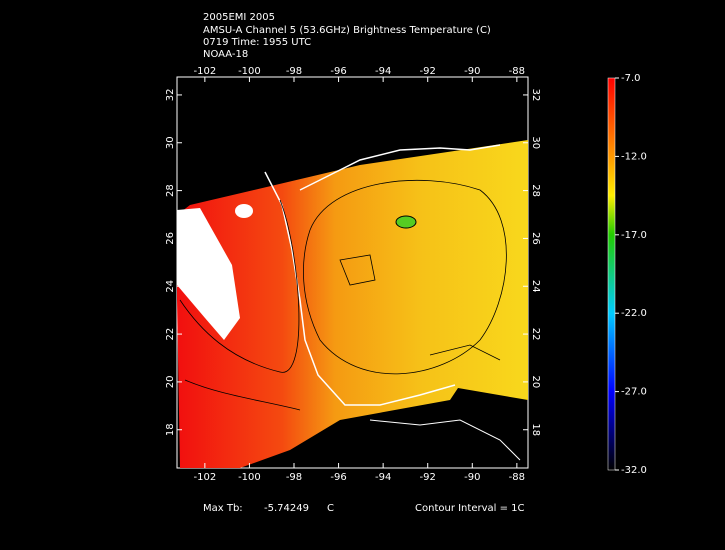 Image resolution: width=725 pixels, height=550 pixels. I want to click on footer-unit: C, so click(330, 508).